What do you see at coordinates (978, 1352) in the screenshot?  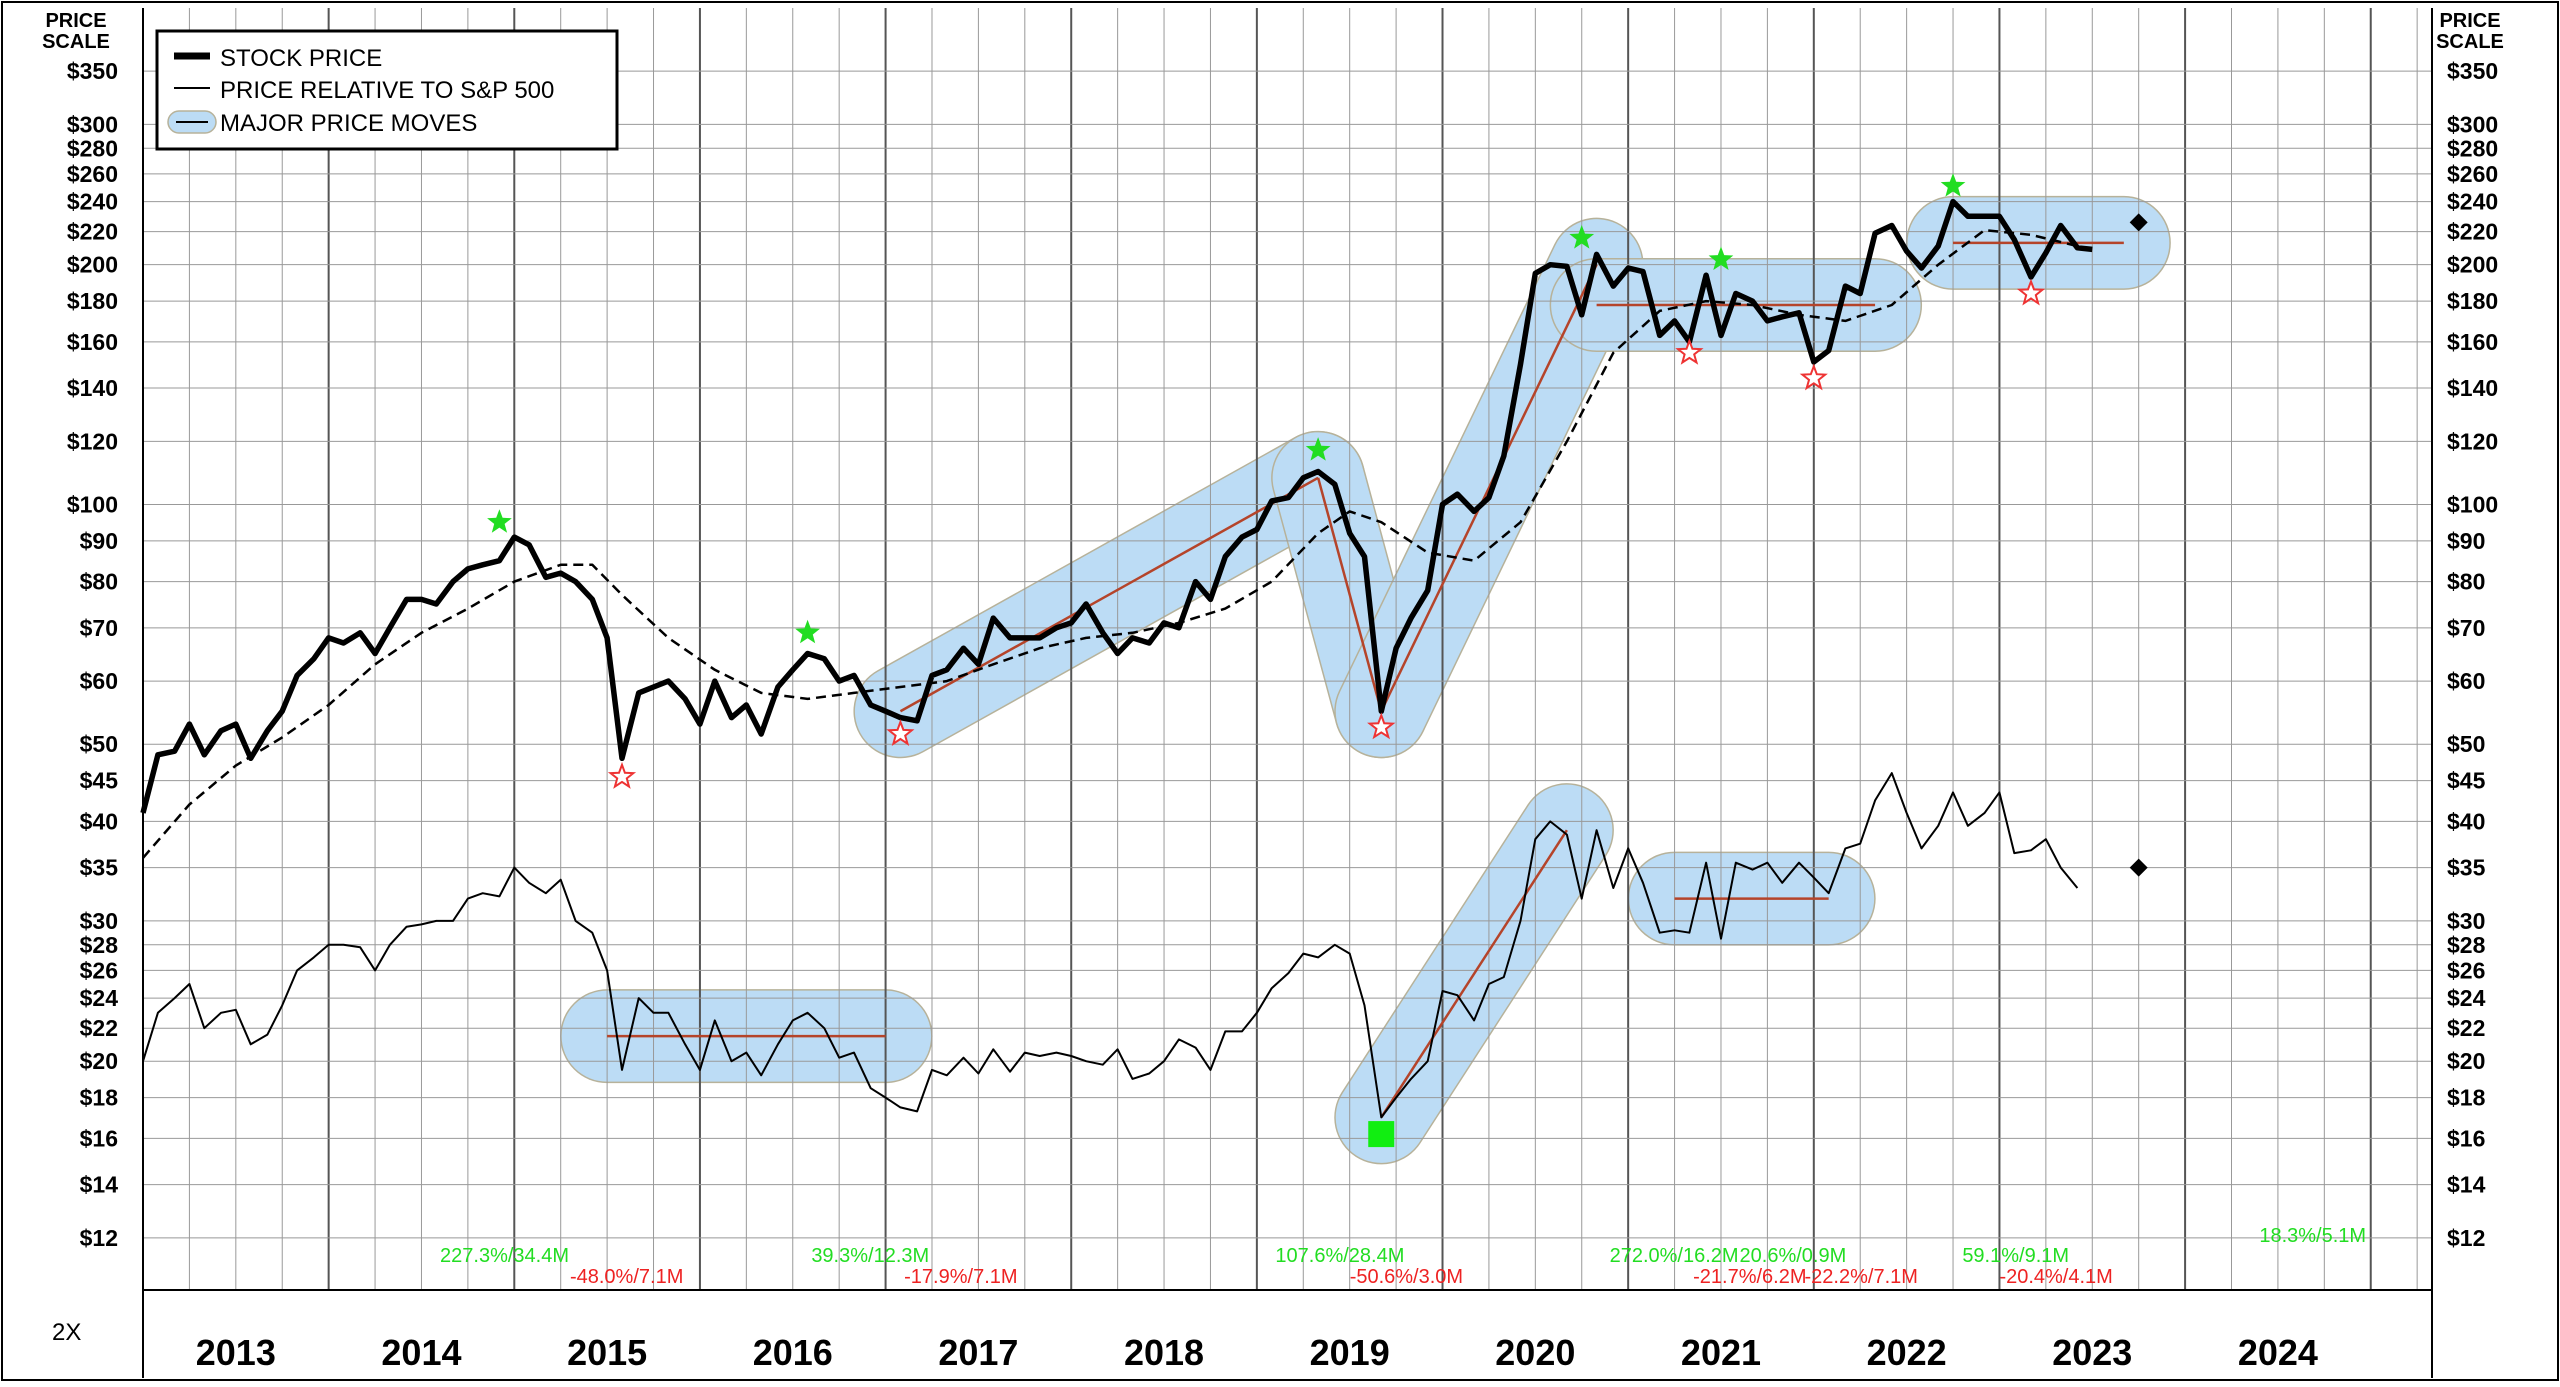 I see `year-label: 2017` at bounding box center [978, 1352].